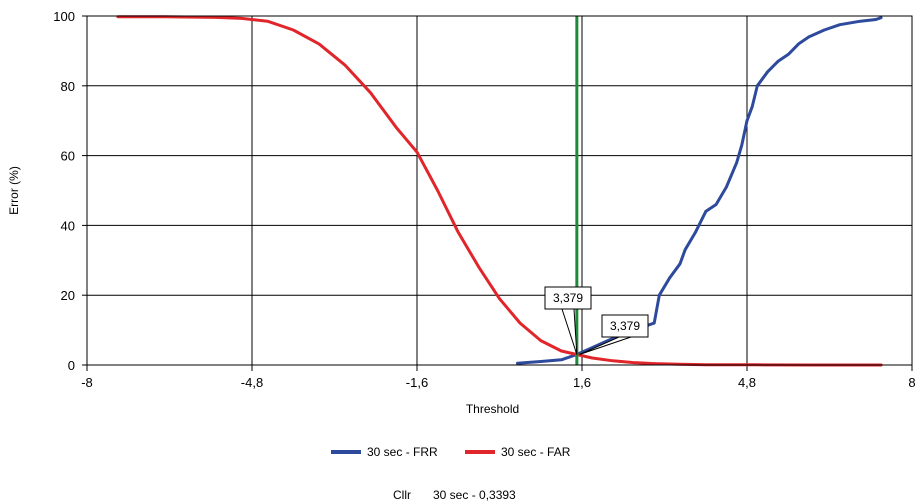  I want to click on legend: 30 sec - FRR 30 sec - FAR, so click(451, 452).